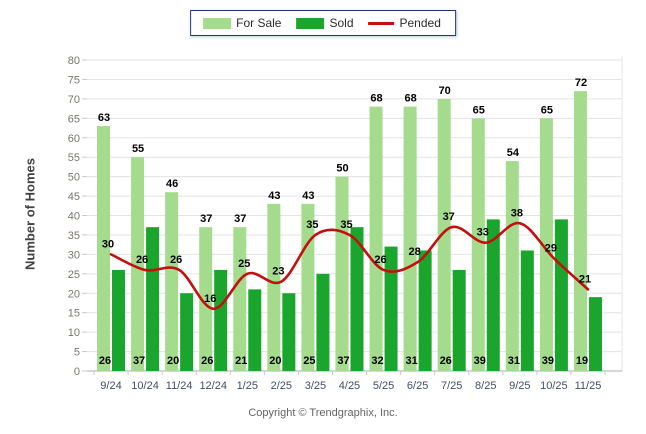 The height and width of the screenshot is (434, 646). I want to click on x-axis-label: 5/25, so click(383, 386).